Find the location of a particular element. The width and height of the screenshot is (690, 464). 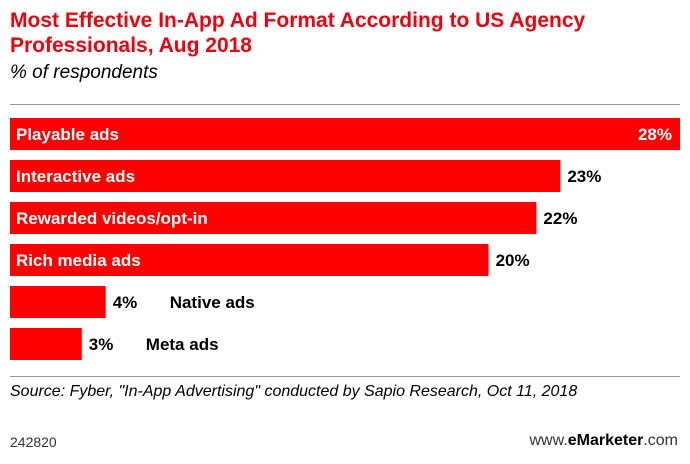

category-label-5: Meta ads is located at coordinates (182, 344).